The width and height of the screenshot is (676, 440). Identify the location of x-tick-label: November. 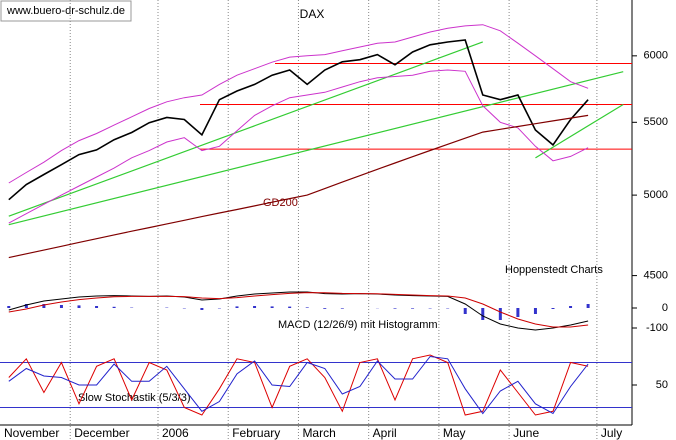
(31, 433).